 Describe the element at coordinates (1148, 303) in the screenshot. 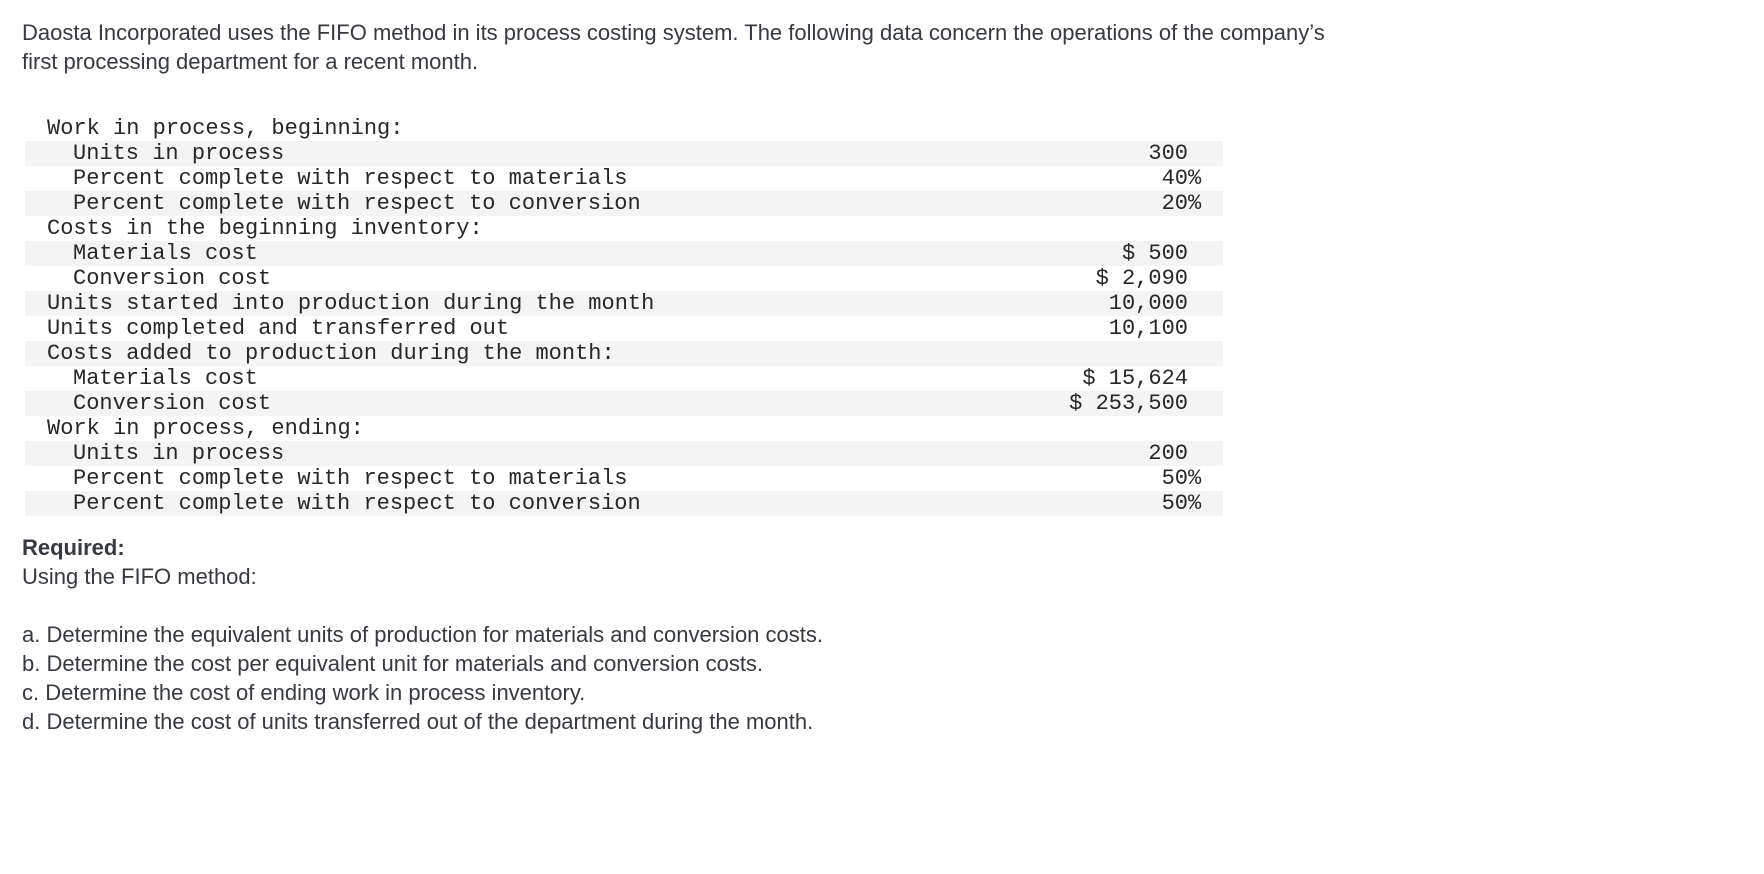

I see `row-value: 10,000` at that location.